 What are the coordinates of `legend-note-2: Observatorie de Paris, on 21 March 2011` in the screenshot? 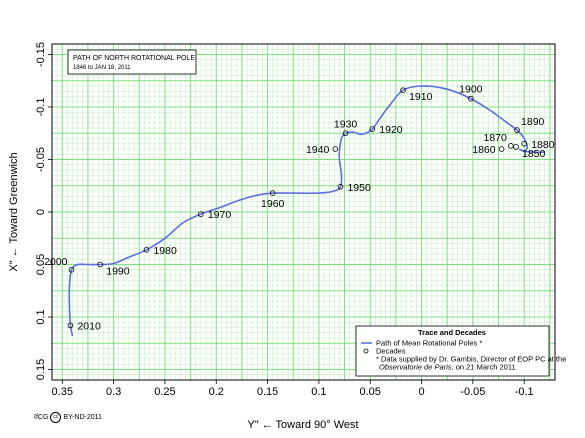 It's located at (447, 367).